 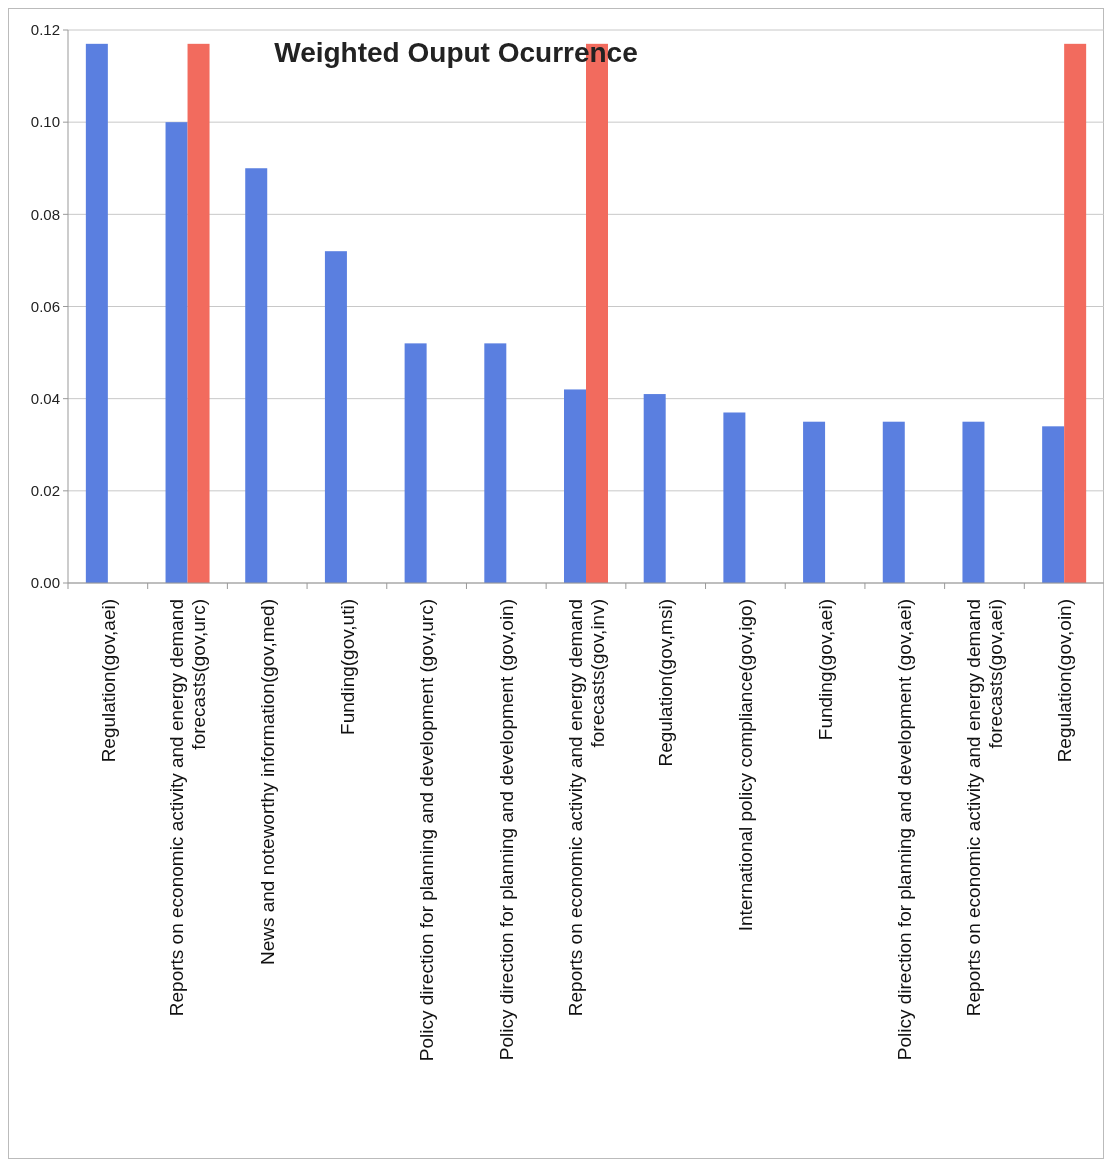 I want to click on y-tick-label: 0.00, so click(x=45, y=583).